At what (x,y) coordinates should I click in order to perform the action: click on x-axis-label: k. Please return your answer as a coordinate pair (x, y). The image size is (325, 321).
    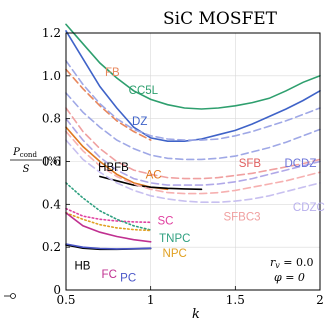
    Looking at the image, I should click on (196, 314).